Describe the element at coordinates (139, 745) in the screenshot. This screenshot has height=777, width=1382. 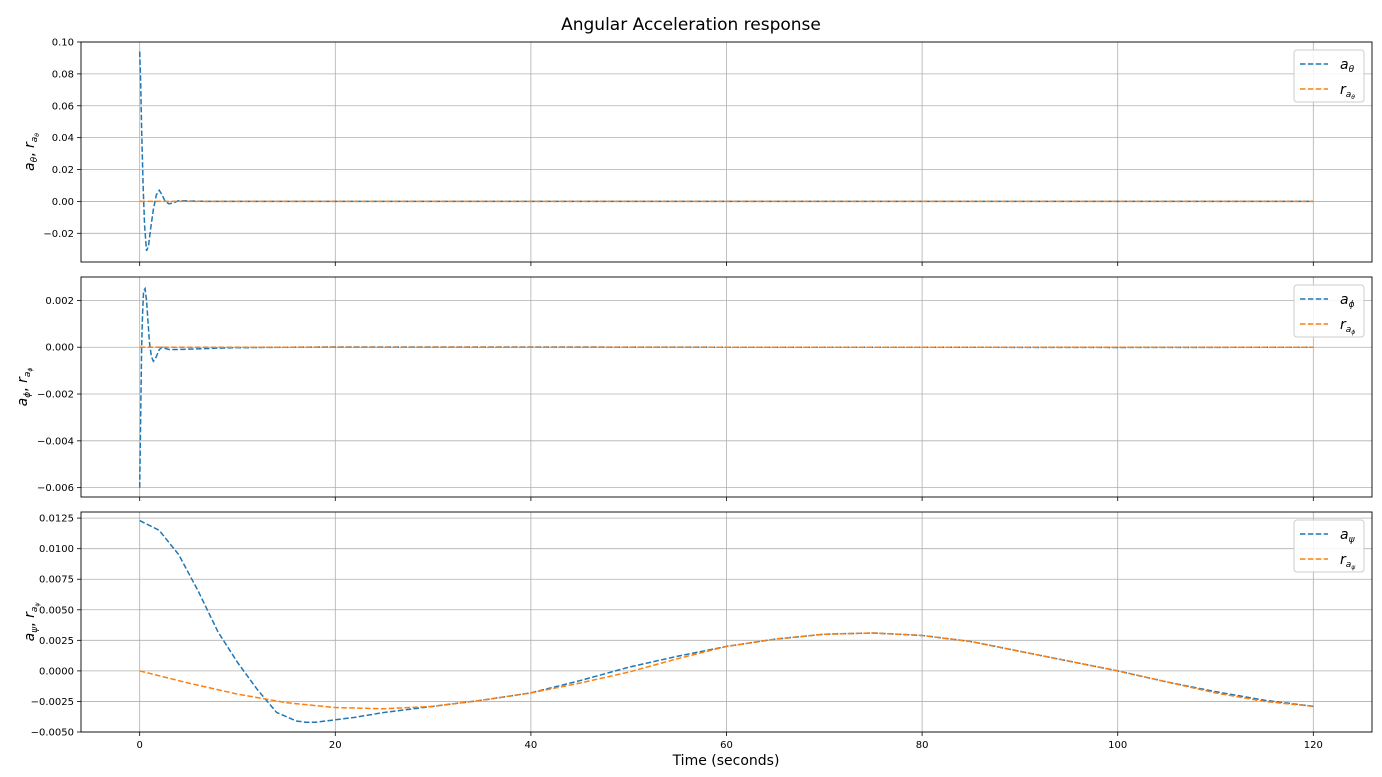
I see `x-tick-label: 0` at that location.